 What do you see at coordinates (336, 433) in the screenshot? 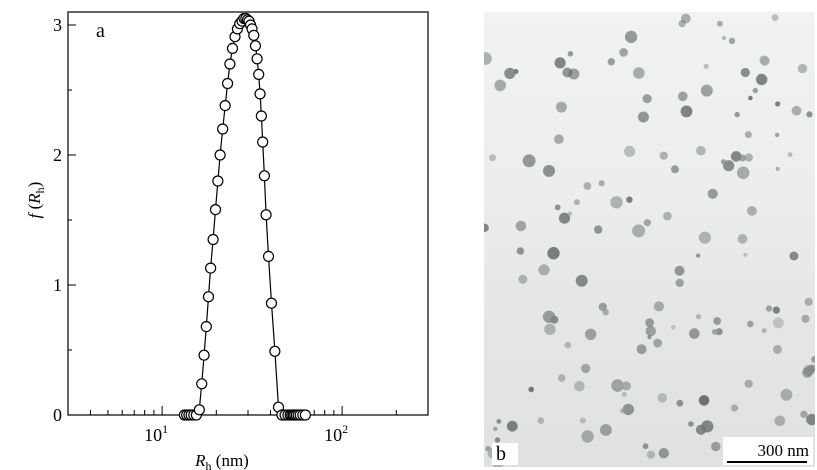
I see `x-tick-label: 102` at bounding box center [336, 433].